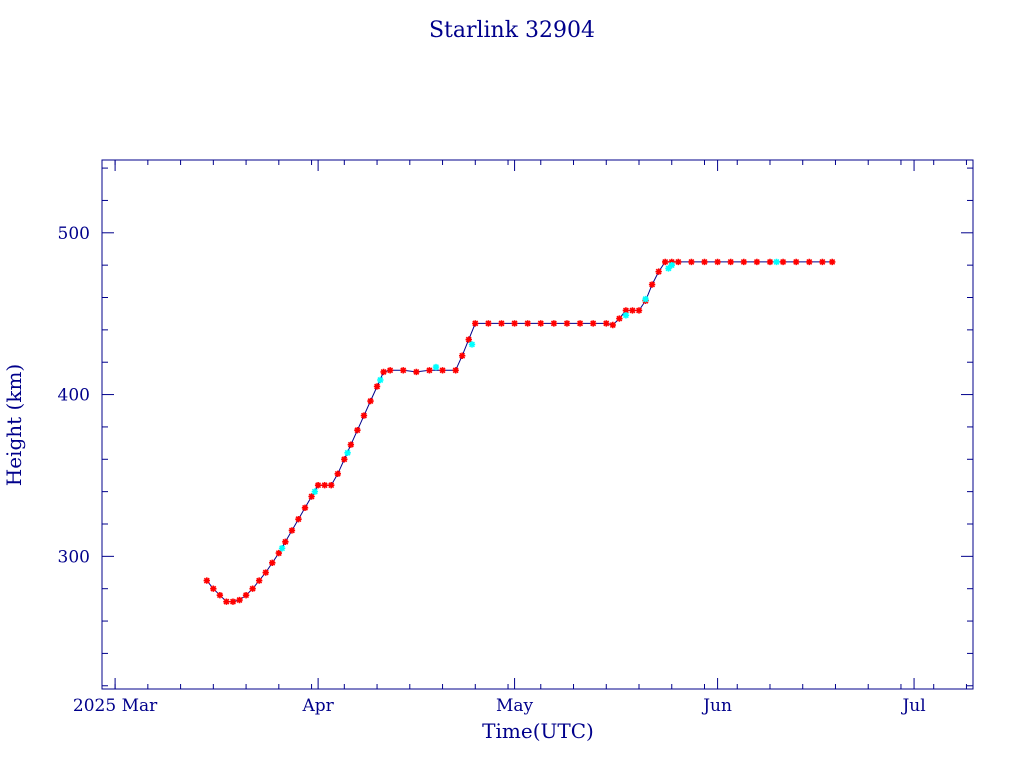 Image resolution: width=1024 pixels, height=768 pixels. What do you see at coordinates (317, 706) in the screenshot?
I see `x-tick-label: Apr` at bounding box center [317, 706].